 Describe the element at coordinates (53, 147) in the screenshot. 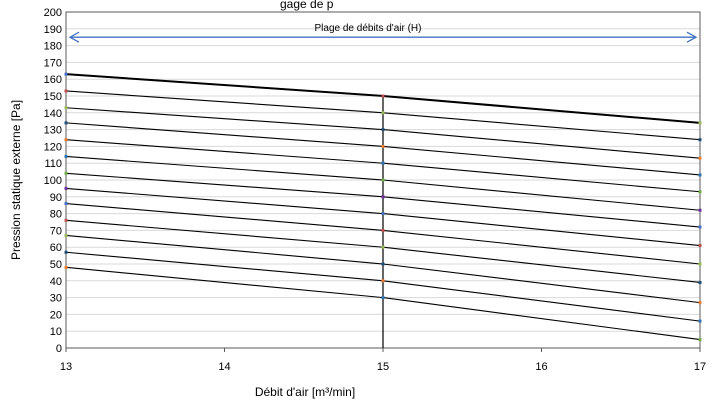

I see `y-tick-label: 120` at that location.